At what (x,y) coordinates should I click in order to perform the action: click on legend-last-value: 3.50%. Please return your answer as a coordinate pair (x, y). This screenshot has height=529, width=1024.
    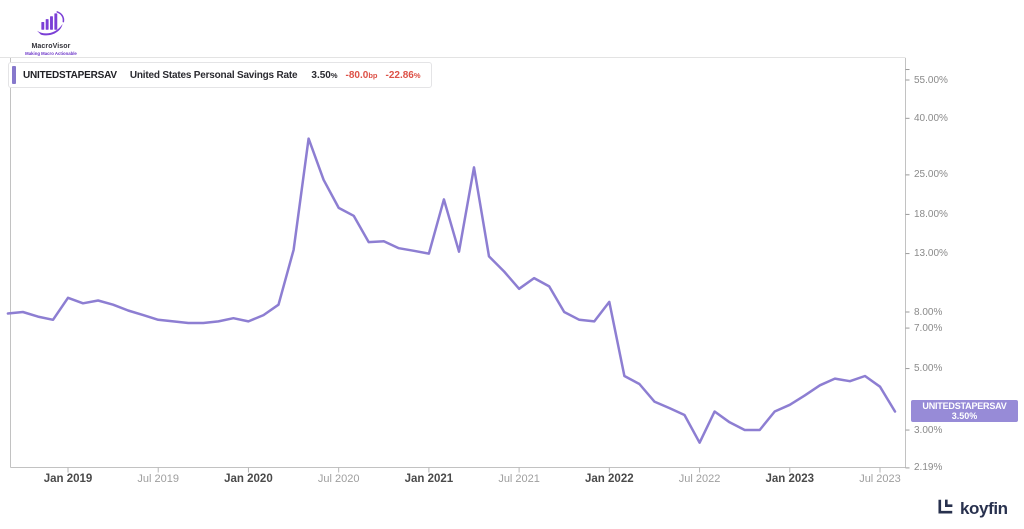
    Looking at the image, I should click on (324, 75).